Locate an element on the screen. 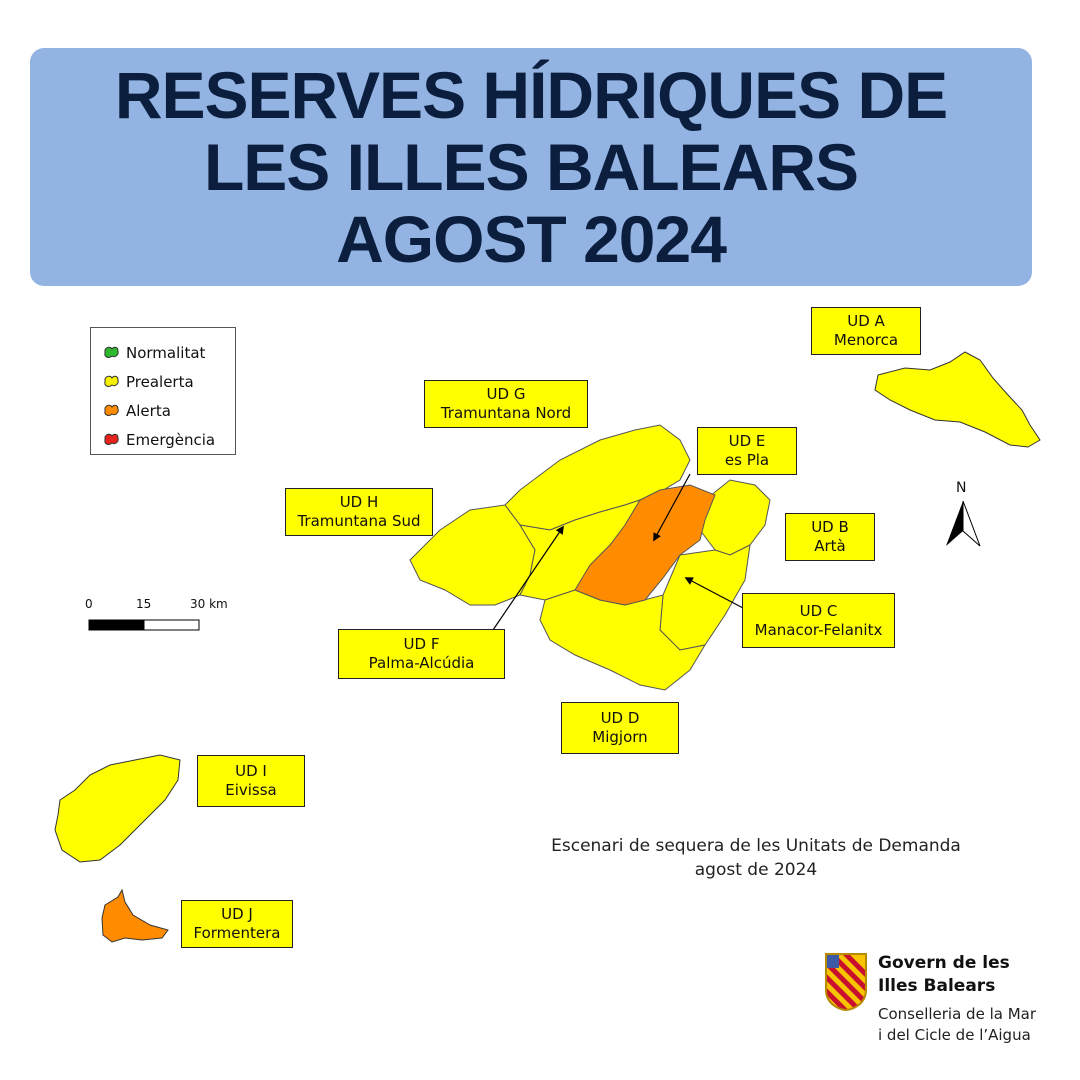 The height and width of the screenshot is (1080, 1080). zone-code: UD F is located at coordinates (421, 644).